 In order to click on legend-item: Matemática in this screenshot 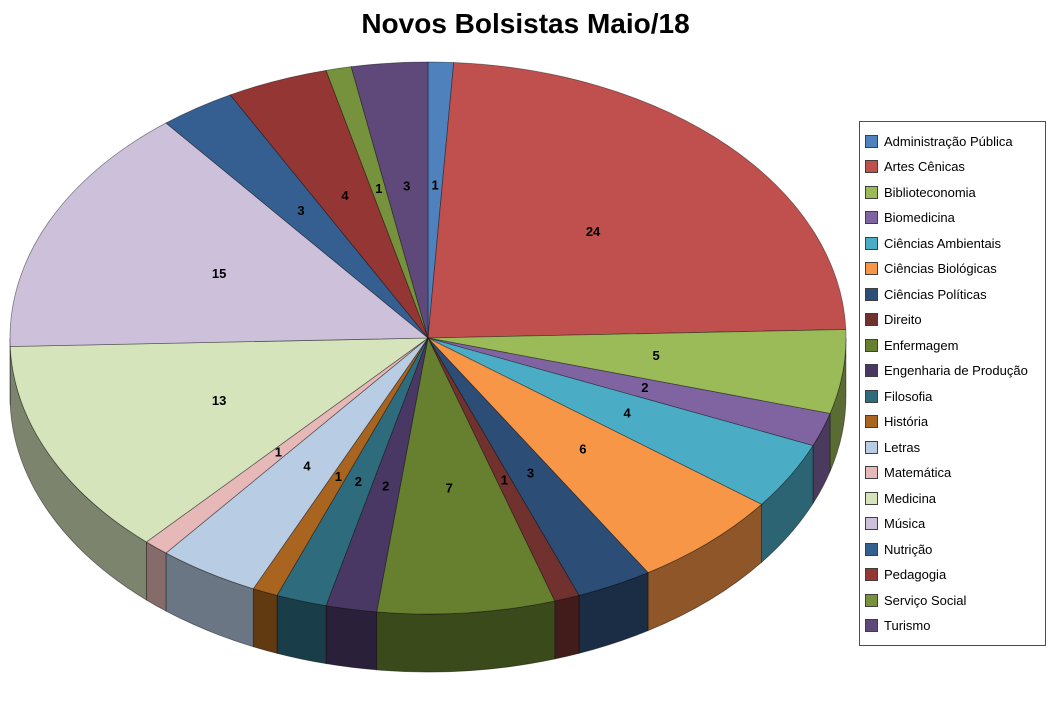, I will do `click(952, 473)`.